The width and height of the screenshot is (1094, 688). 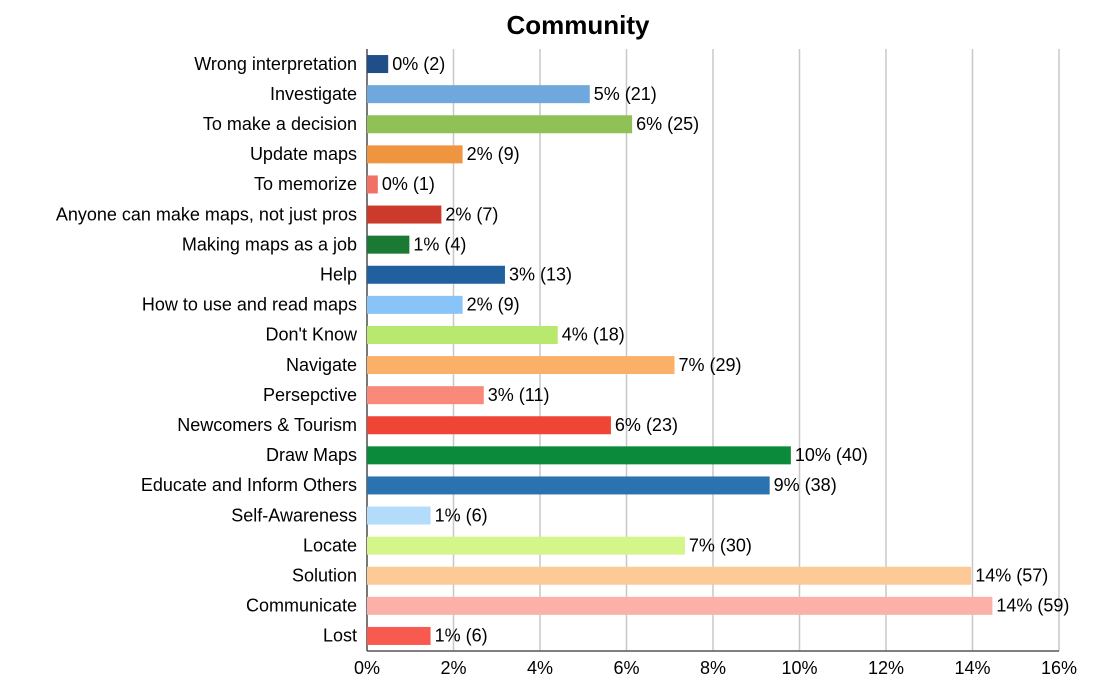 What do you see at coordinates (324, 576) in the screenshot?
I see `y-tick-label: Solution` at bounding box center [324, 576].